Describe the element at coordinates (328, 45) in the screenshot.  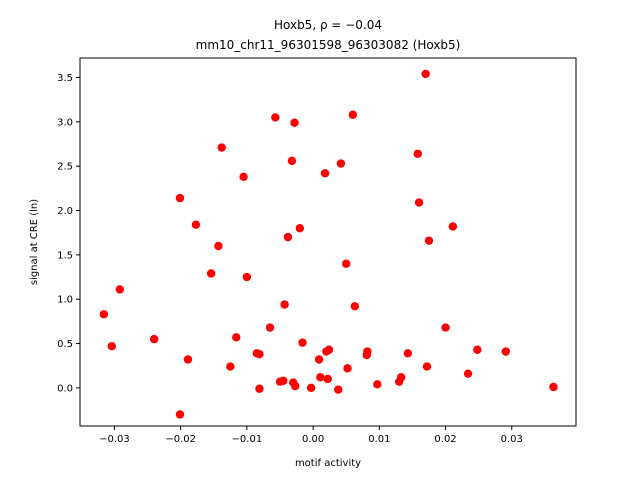
I see `chart-title-line2: mm10_chr11_96301598_96303082 (Hoxb5)` at that location.